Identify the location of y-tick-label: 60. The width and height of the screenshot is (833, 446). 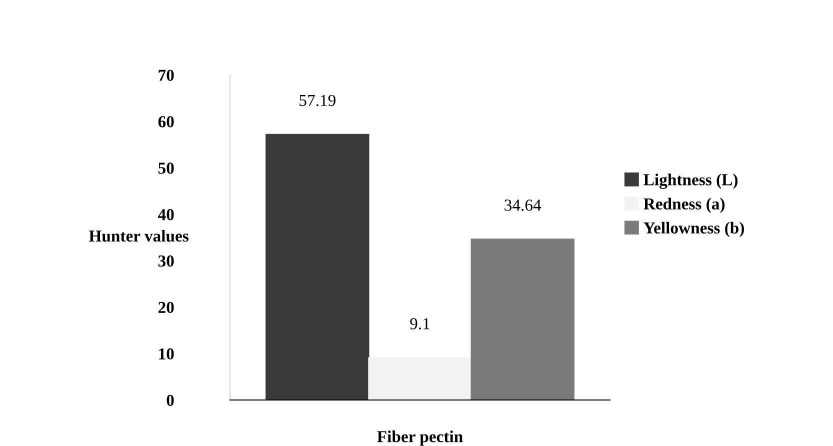
(166, 122).